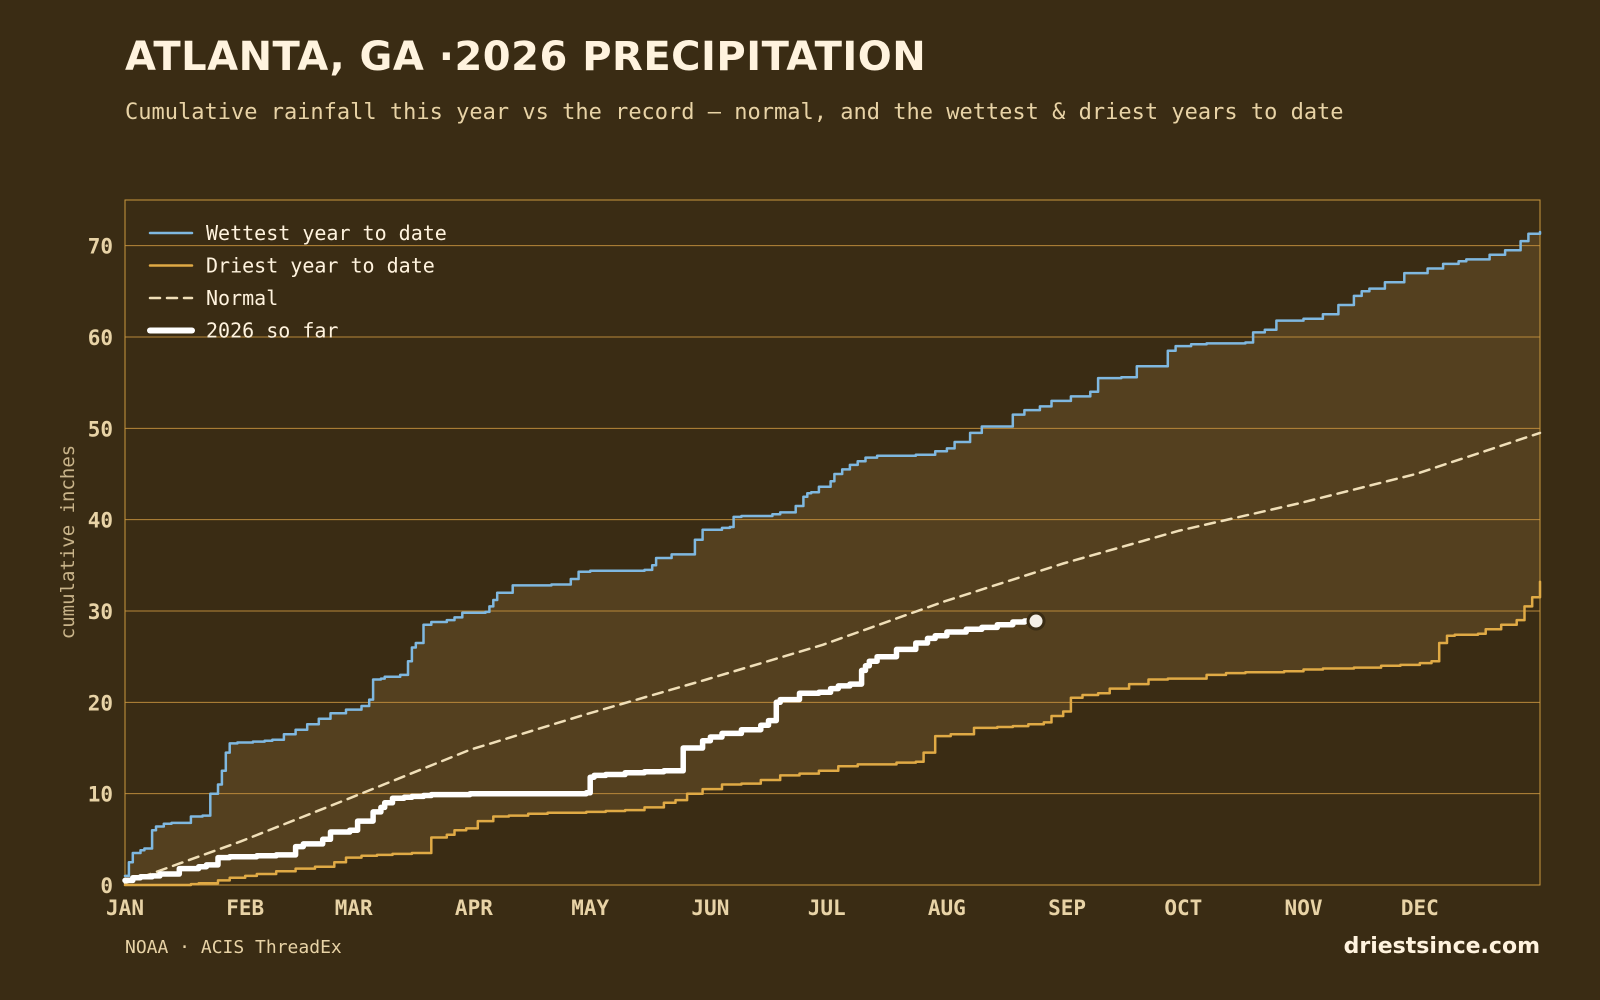  I want to click on x-tick-label: APR, so click(474, 908).